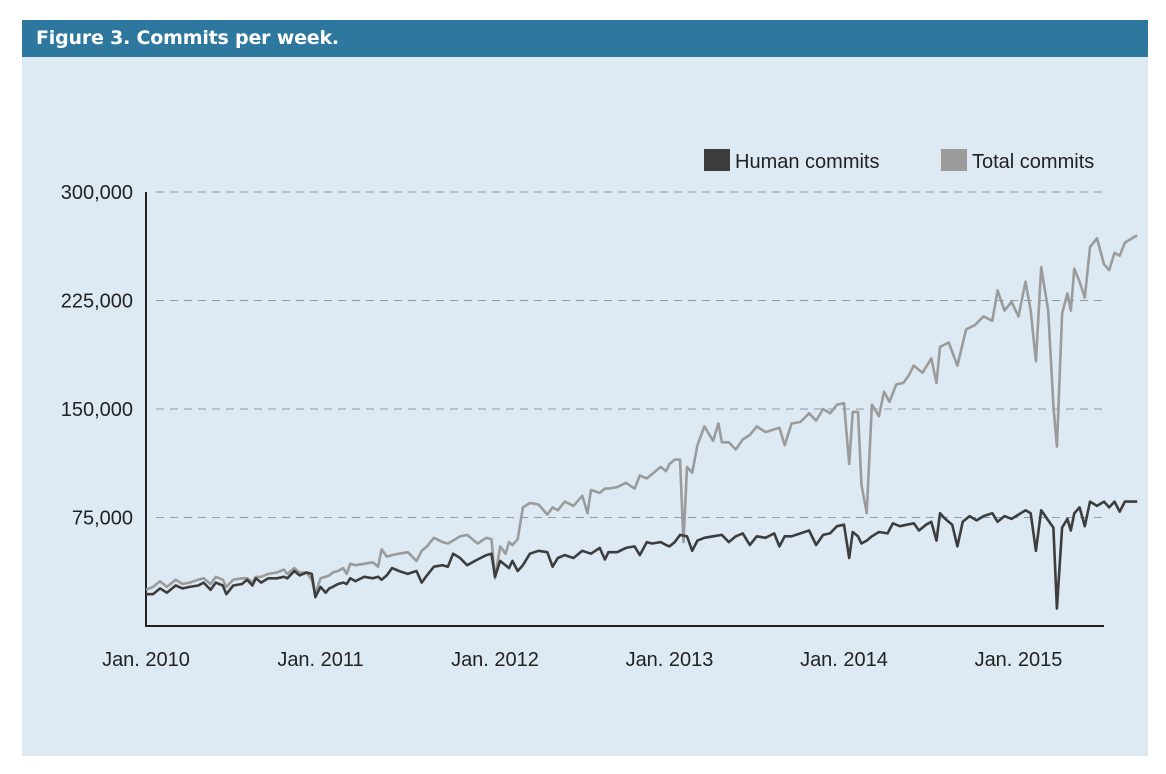  I want to click on legend: Human commits Total commits, so click(899, 161).